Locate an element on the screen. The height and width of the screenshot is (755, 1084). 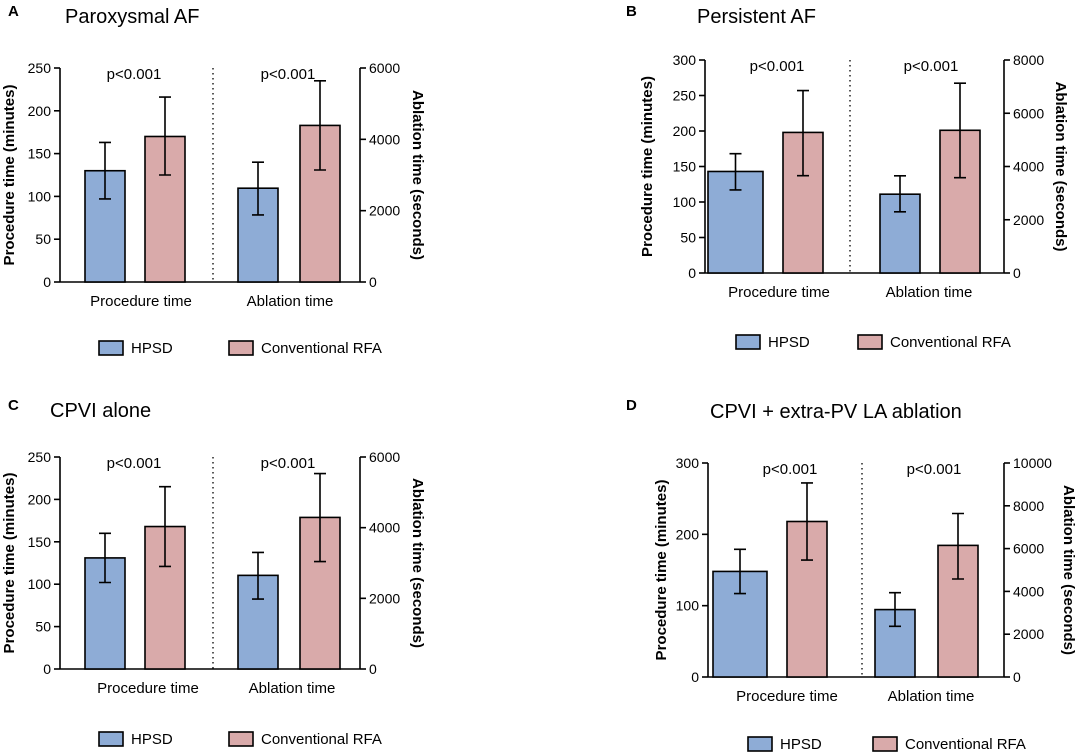
panel-letter: A is located at coordinates (13, 11).